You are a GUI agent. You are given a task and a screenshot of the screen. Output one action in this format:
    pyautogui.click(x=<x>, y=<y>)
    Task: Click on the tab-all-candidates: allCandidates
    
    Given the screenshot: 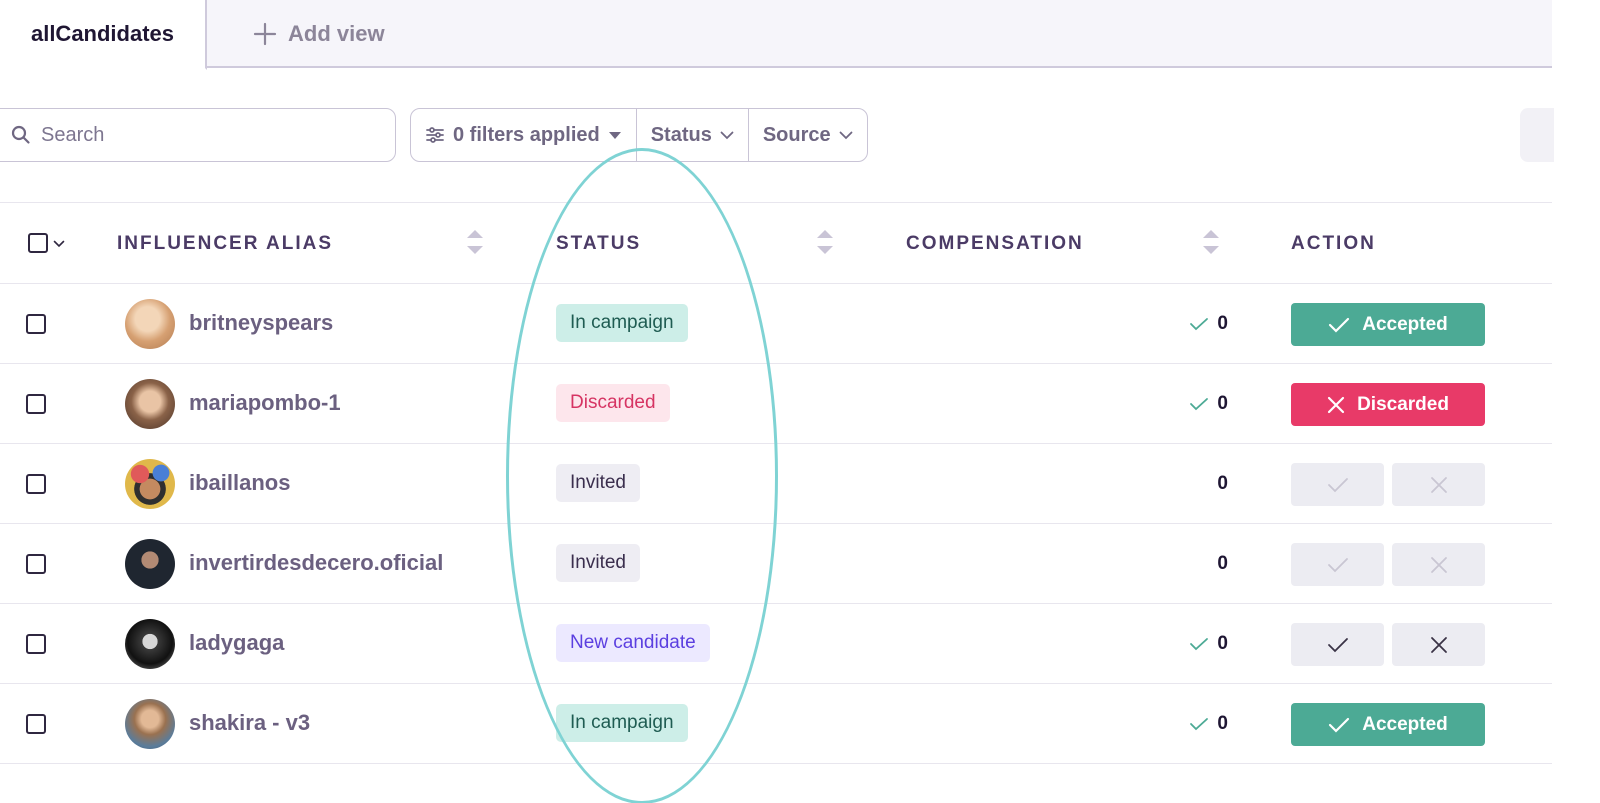 What is the action you would take?
    pyautogui.click(x=103, y=35)
    